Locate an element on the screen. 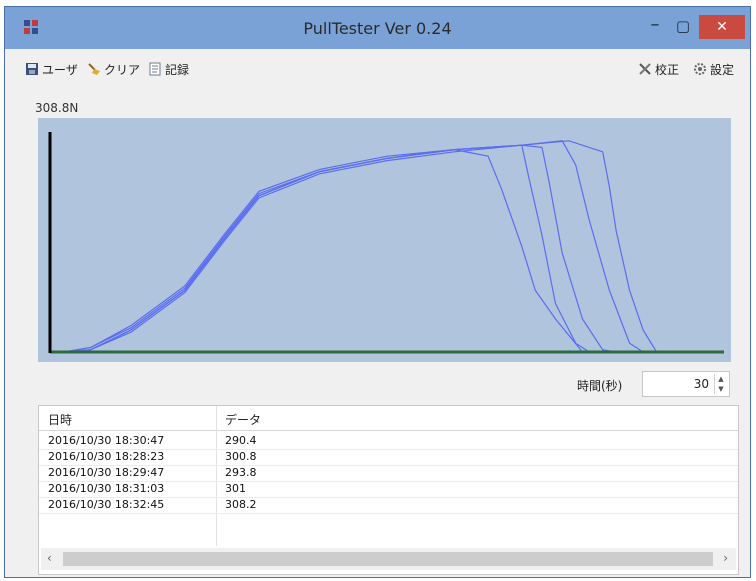 The height and width of the screenshot is (581, 756). gear-icon is located at coordinates (700, 69).